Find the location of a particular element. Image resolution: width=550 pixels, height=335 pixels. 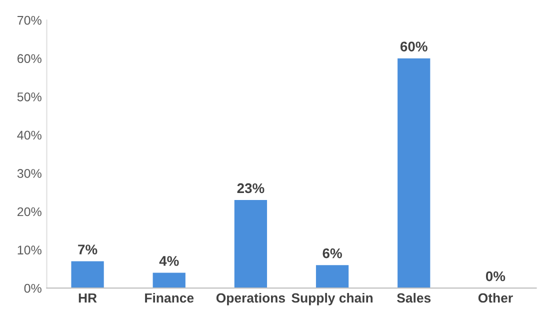

y-tick-label: 10% is located at coordinates (30, 250).